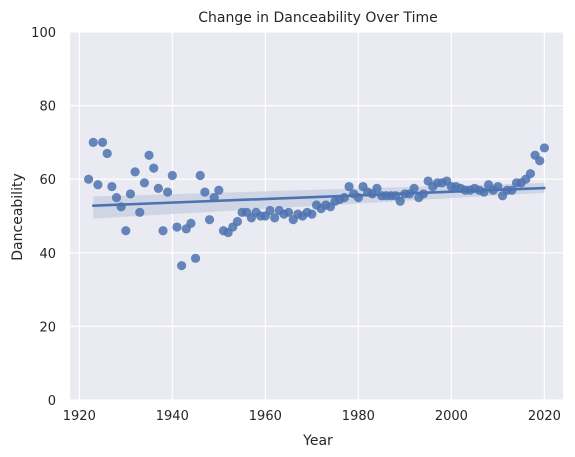 The image size is (575, 457). What do you see at coordinates (47, 254) in the screenshot?
I see `y-tick-label: 40` at bounding box center [47, 254].